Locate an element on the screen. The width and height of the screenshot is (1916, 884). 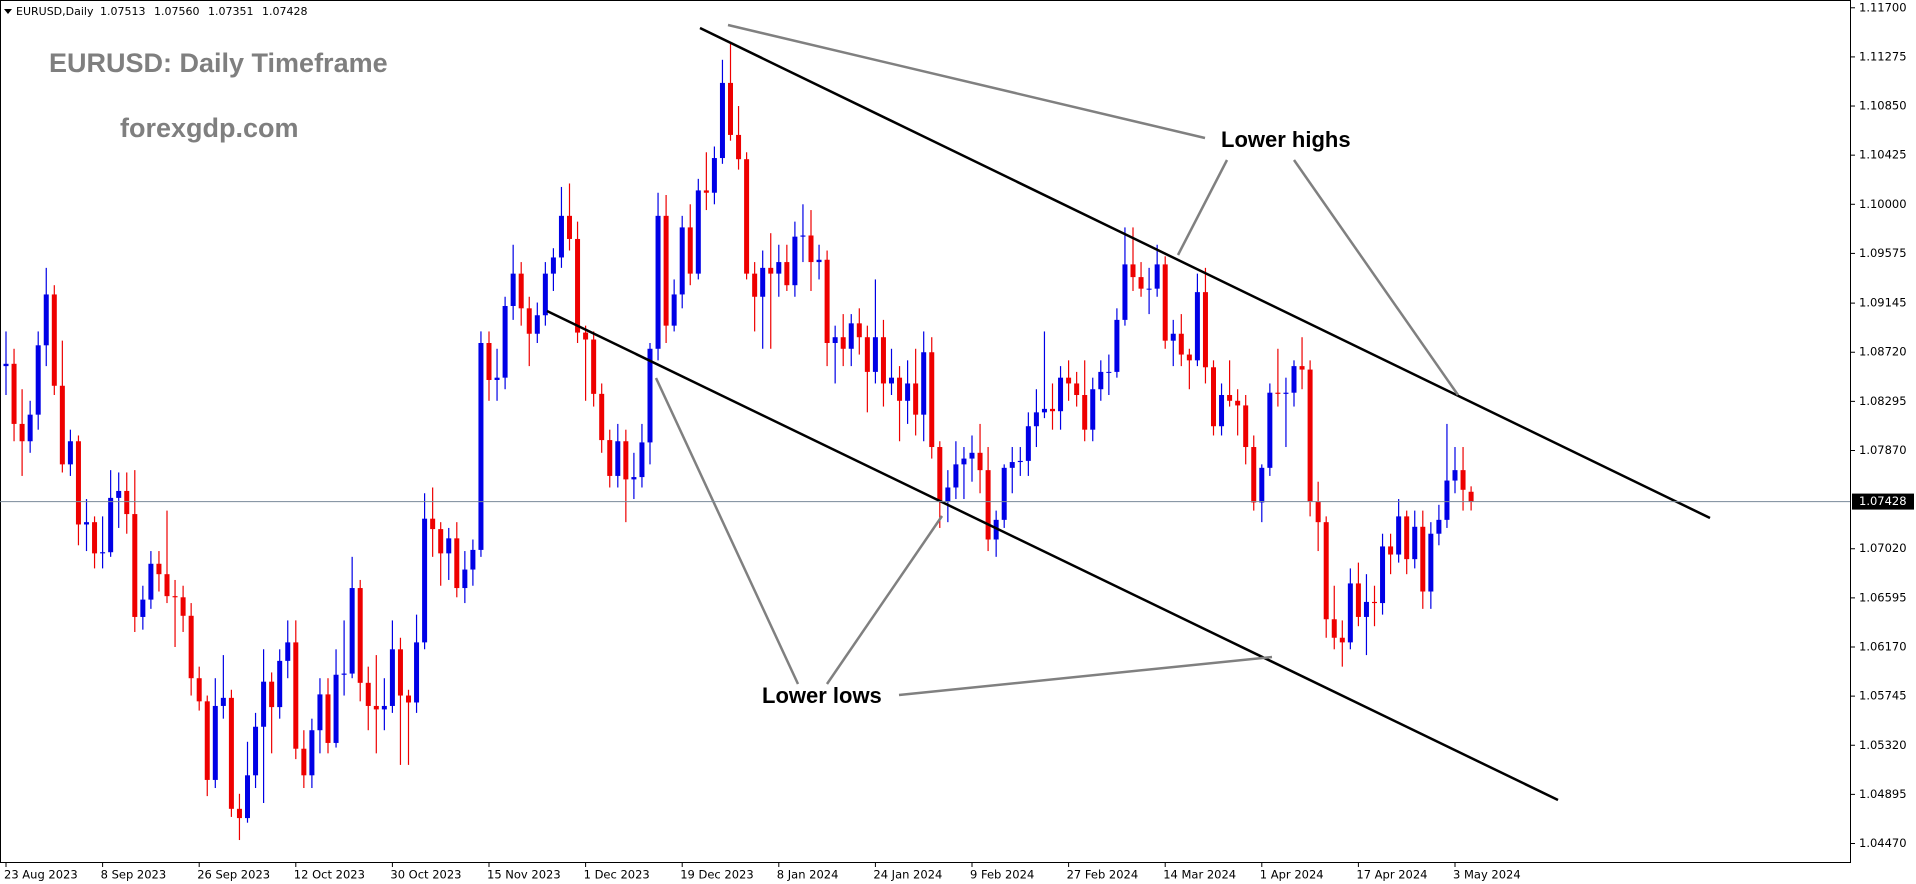
header-low: 1.07351 is located at coordinates (231, 11).